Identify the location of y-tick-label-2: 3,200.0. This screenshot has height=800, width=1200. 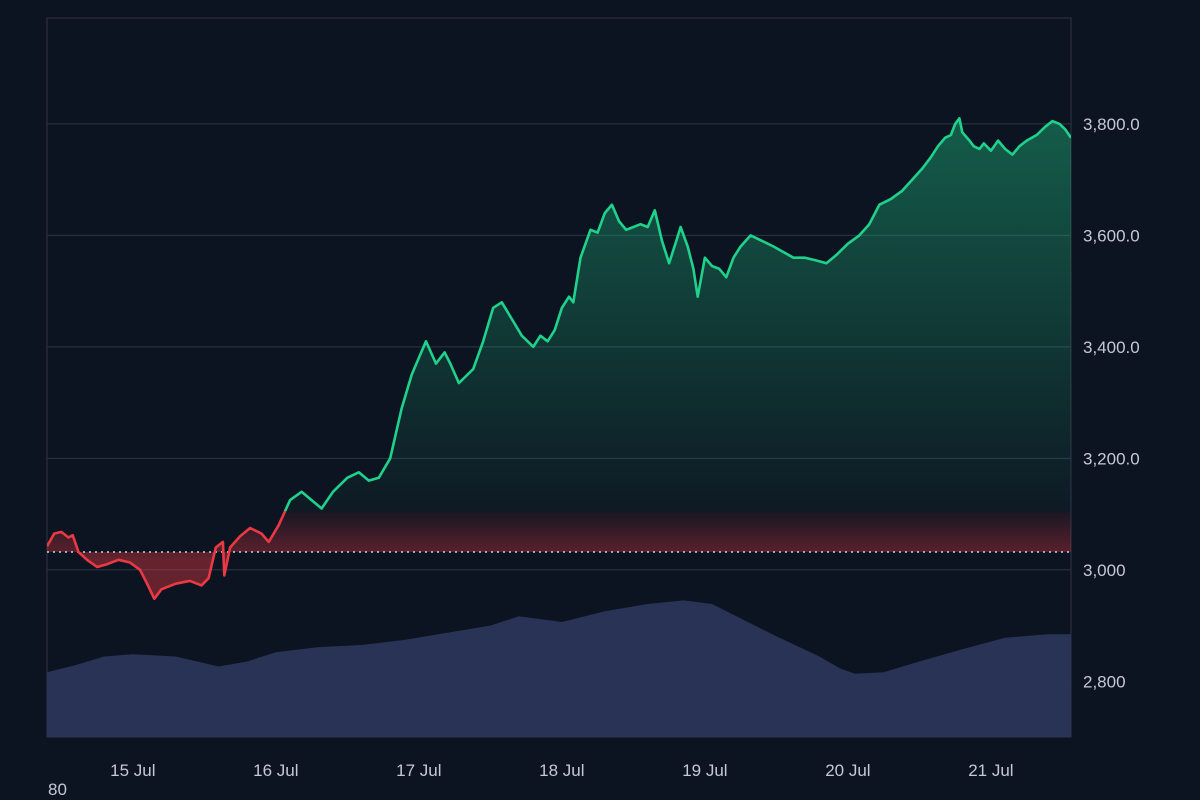
(1111, 458).